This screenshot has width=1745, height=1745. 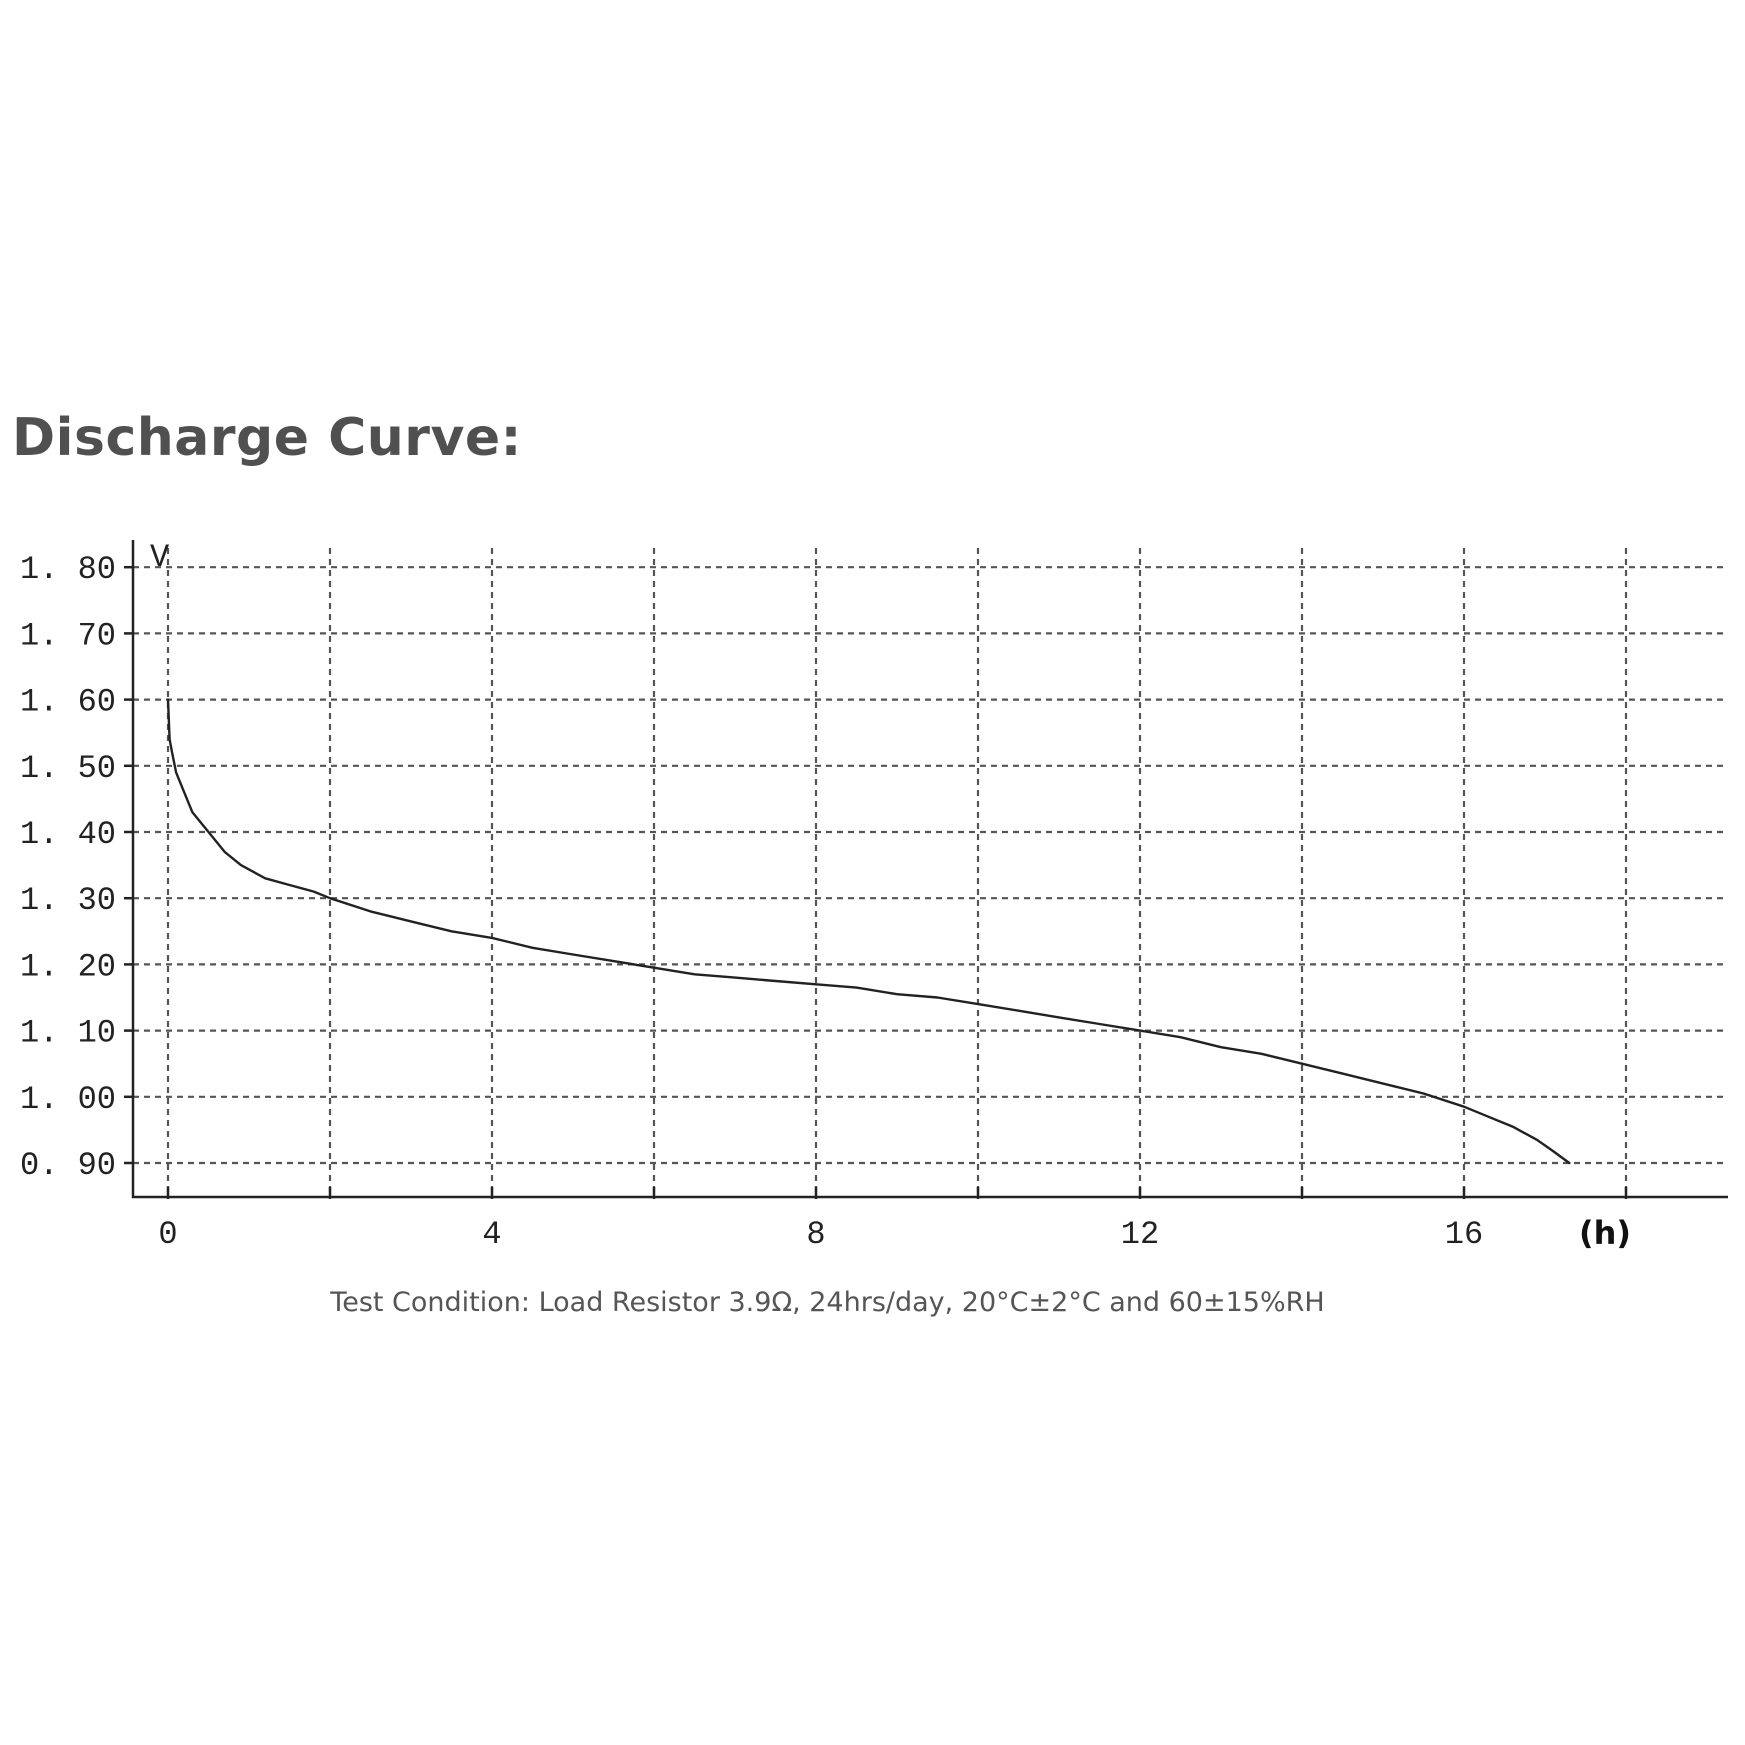 I want to click on y-tick-label: 1. 40, so click(x=68, y=834).